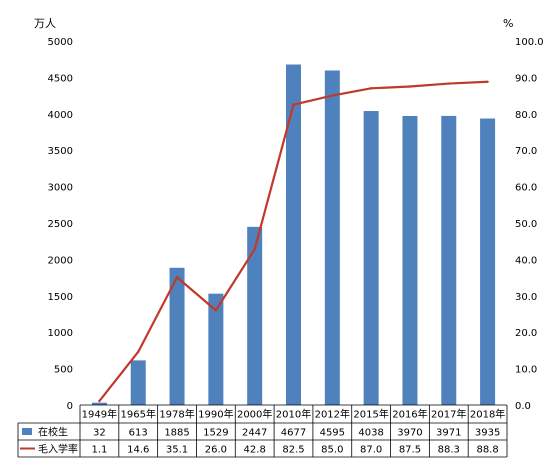 The width and height of the screenshot is (550, 468). Describe the element at coordinates (526, 78) in the screenshot. I see `right-tick-label: 90.0` at that location.